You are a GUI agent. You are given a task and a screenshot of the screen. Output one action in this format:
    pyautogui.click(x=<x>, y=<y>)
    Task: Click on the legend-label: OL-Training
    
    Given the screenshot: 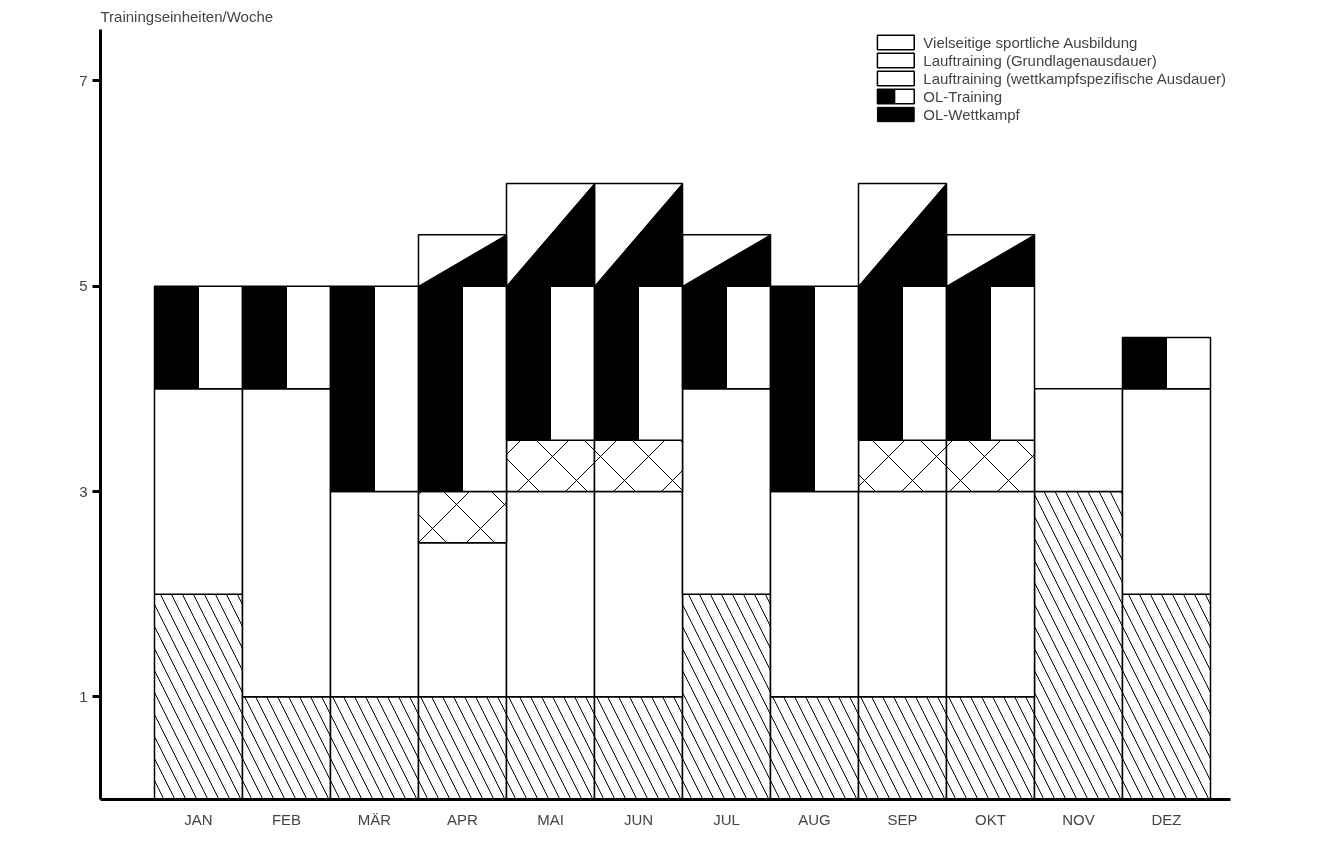 What is the action you would take?
    pyautogui.click(x=962, y=96)
    